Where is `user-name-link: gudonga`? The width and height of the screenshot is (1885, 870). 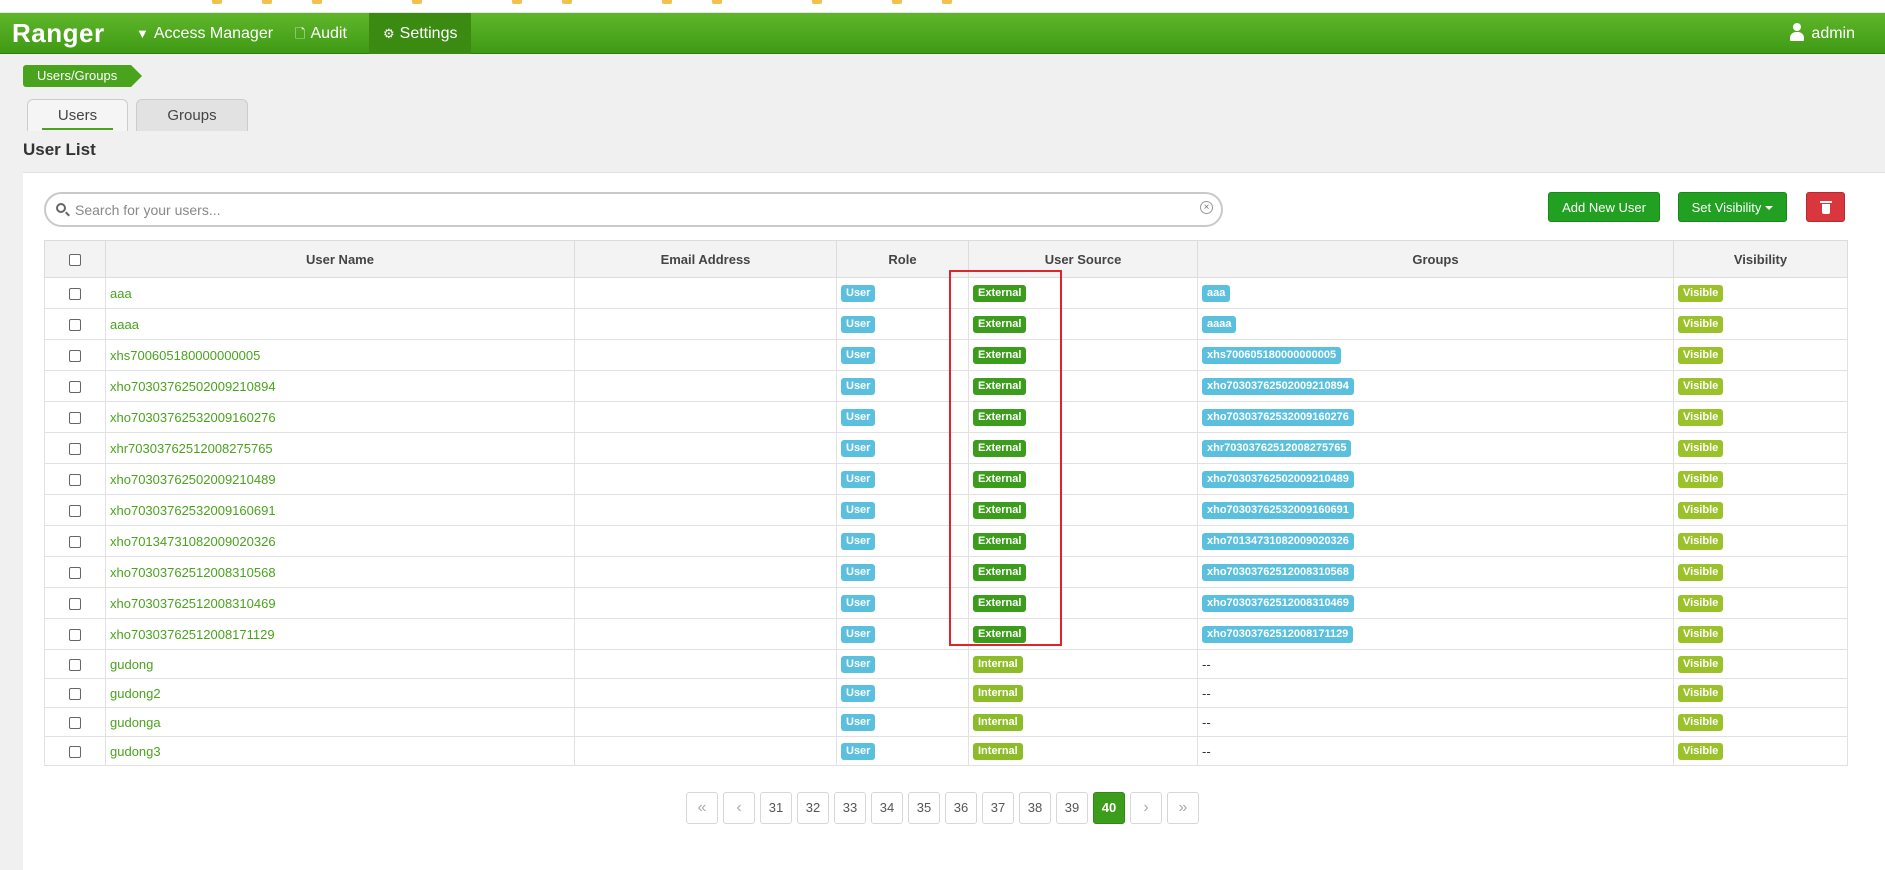
user-name-link: gudonga is located at coordinates (135, 722).